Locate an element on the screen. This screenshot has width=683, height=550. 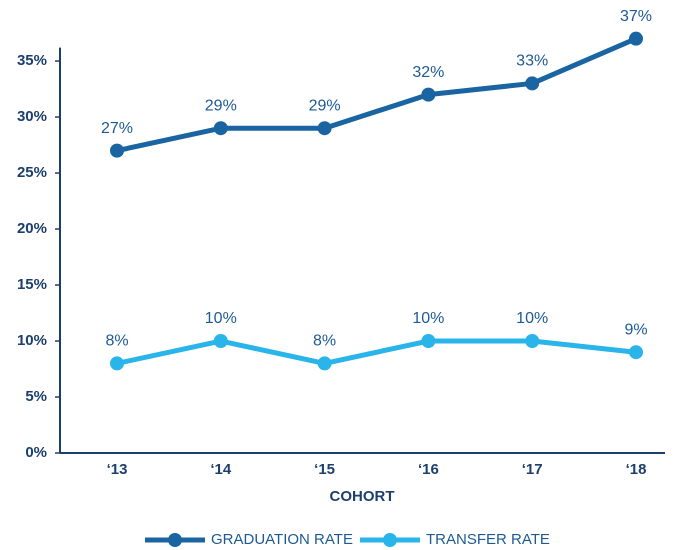
y-tick-label: 0% is located at coordinates (36, 452).